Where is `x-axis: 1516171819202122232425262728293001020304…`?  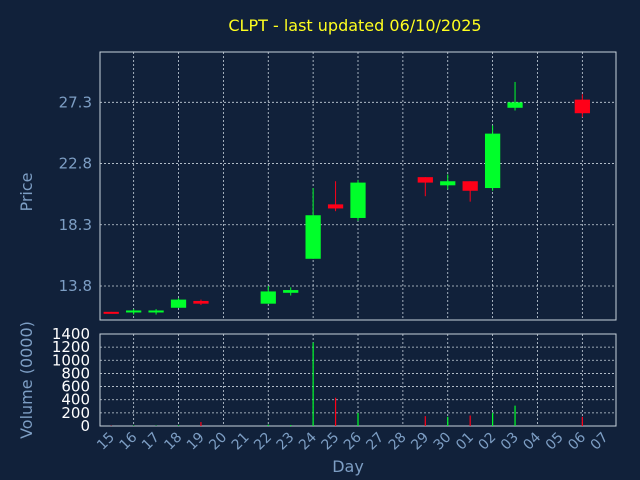 x-axis: 1516171819202122232425262728293001020304… is located at coordinates (352, 441).